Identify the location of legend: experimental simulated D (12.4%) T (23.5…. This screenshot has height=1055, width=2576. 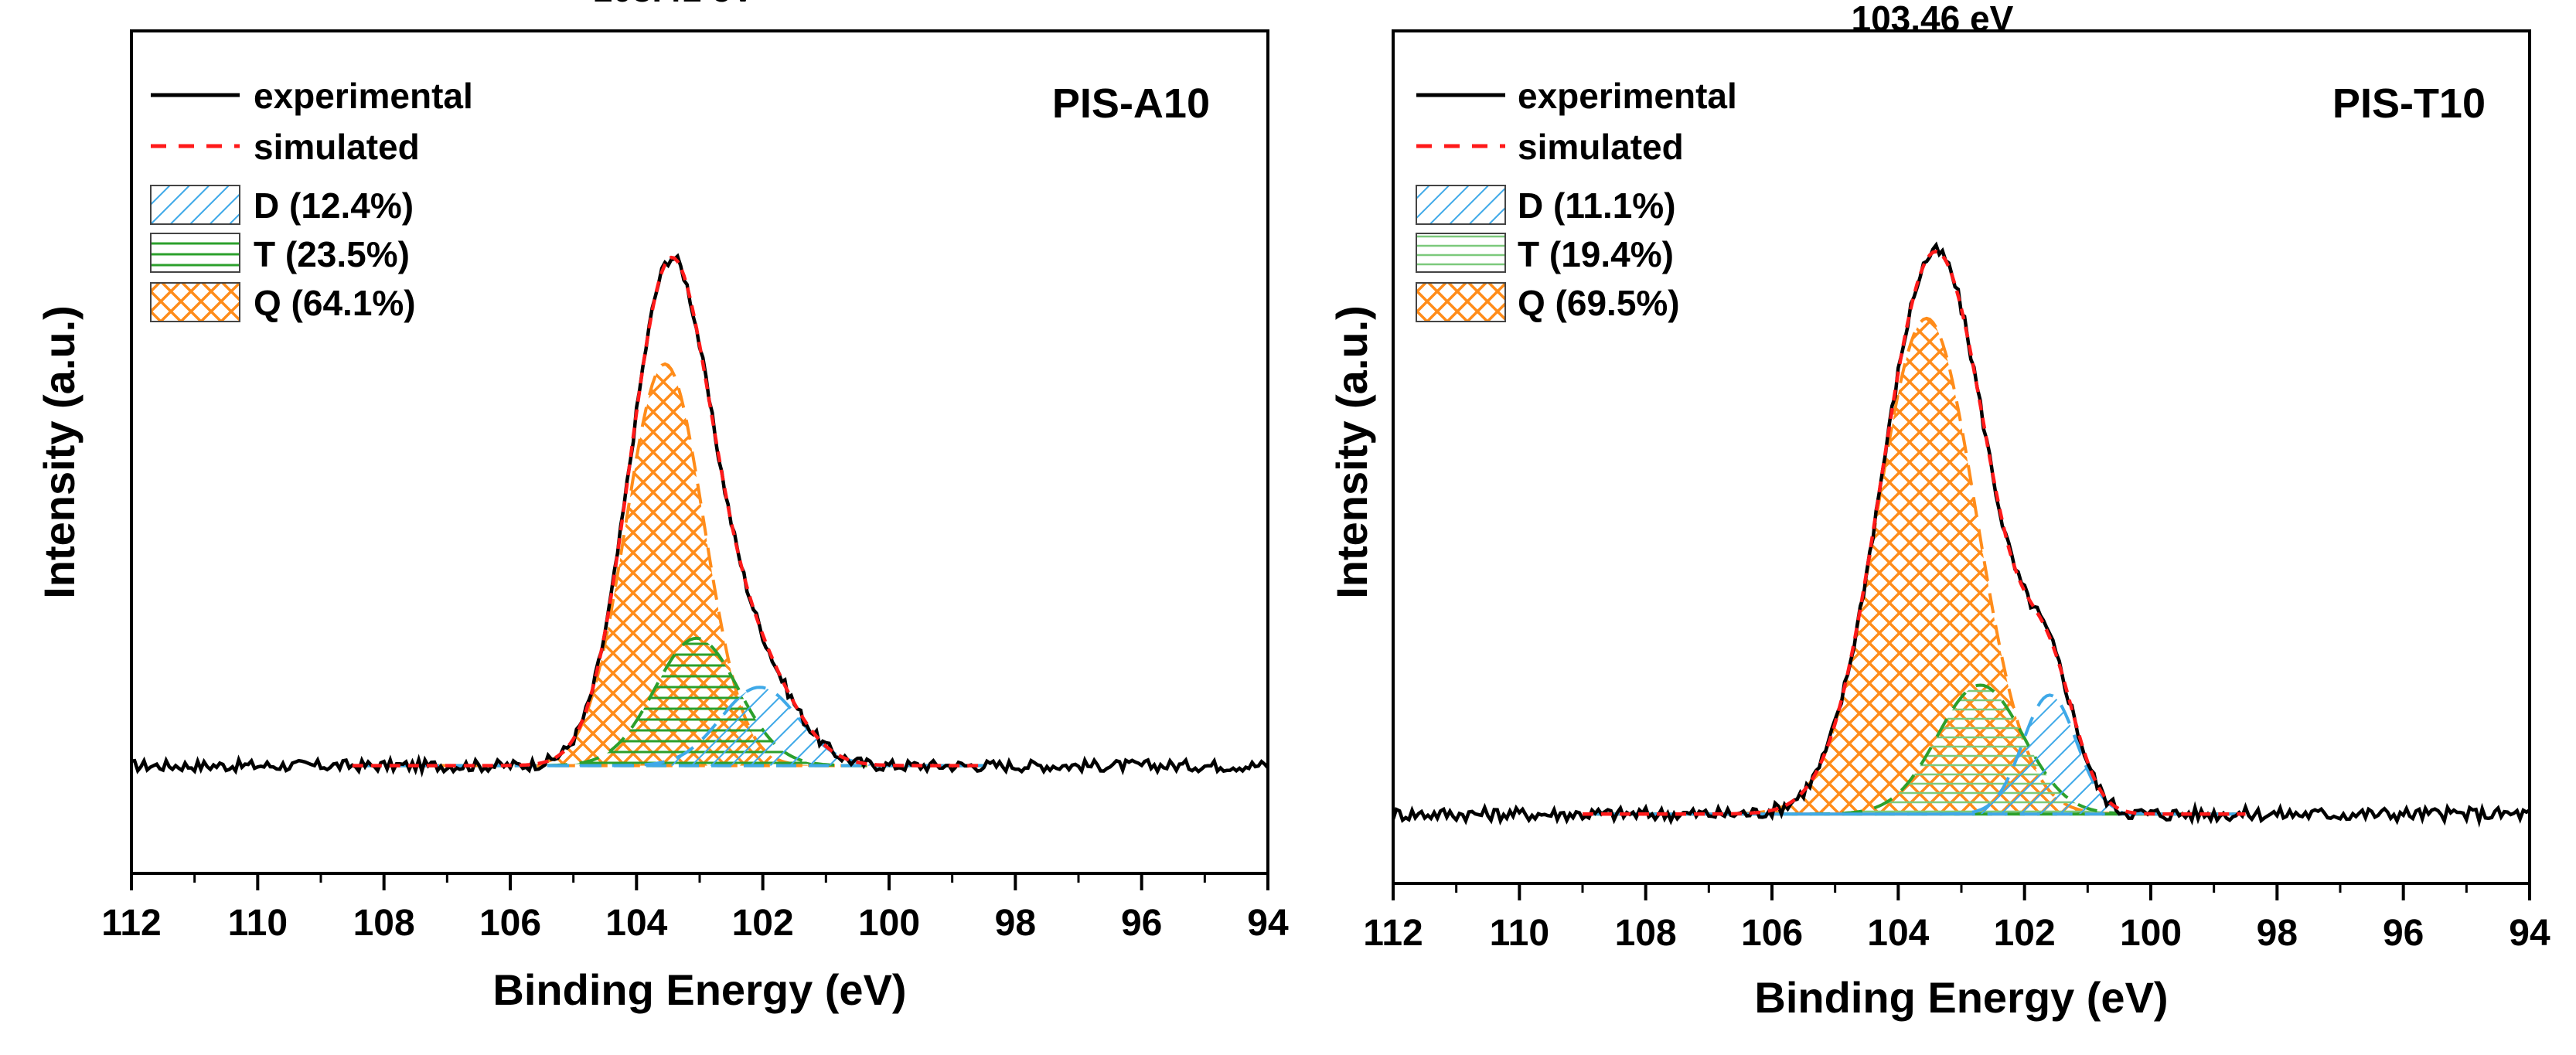
(311, 199).